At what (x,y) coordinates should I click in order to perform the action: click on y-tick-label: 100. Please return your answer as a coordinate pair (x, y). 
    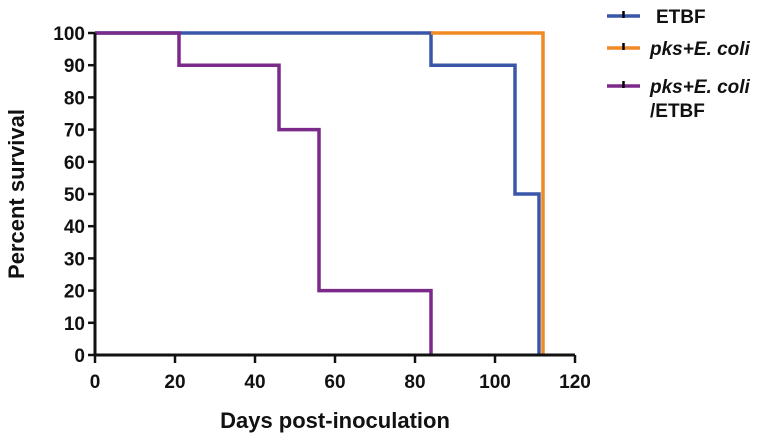
    Looking at the image, I should click on (69, 34).